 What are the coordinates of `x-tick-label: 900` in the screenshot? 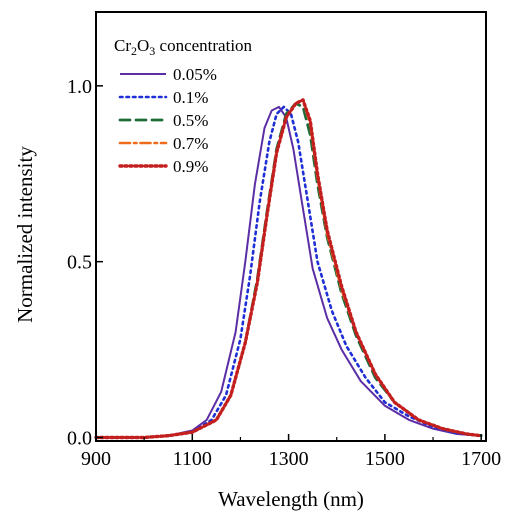 It's located at (96, 459).